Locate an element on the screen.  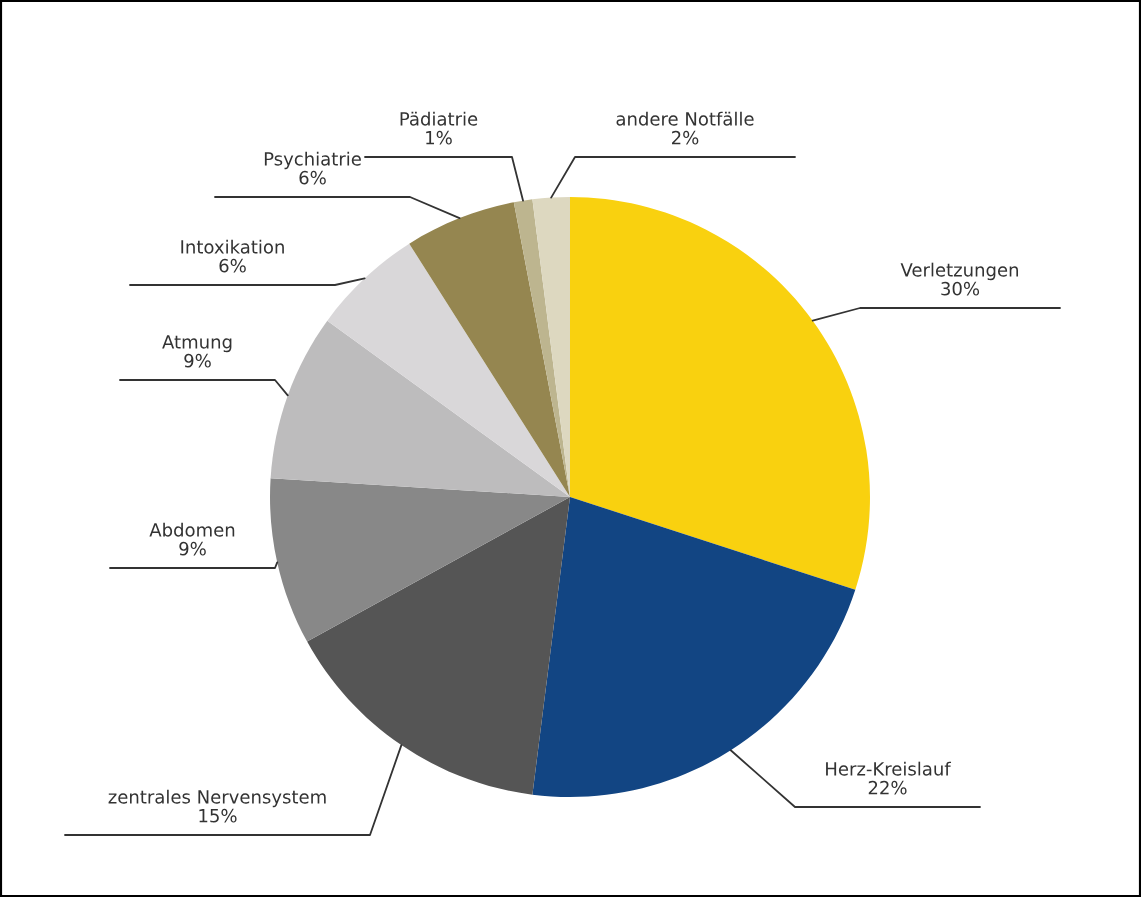
slice-label: Intoxikation is located at coordinates (232, 246).